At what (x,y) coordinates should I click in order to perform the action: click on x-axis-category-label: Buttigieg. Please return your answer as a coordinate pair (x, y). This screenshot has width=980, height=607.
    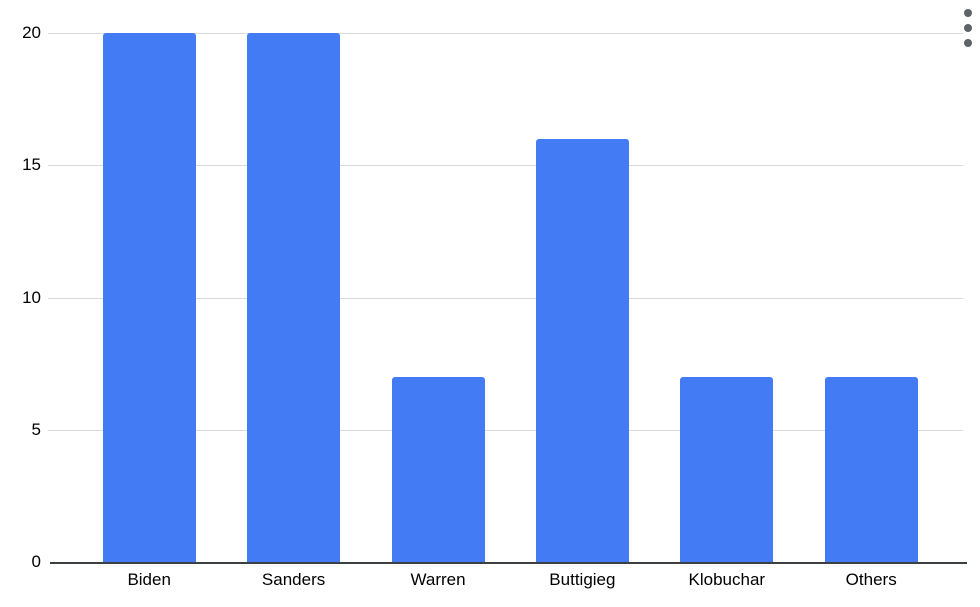
    Looking at the image, I should click on (582, 579).